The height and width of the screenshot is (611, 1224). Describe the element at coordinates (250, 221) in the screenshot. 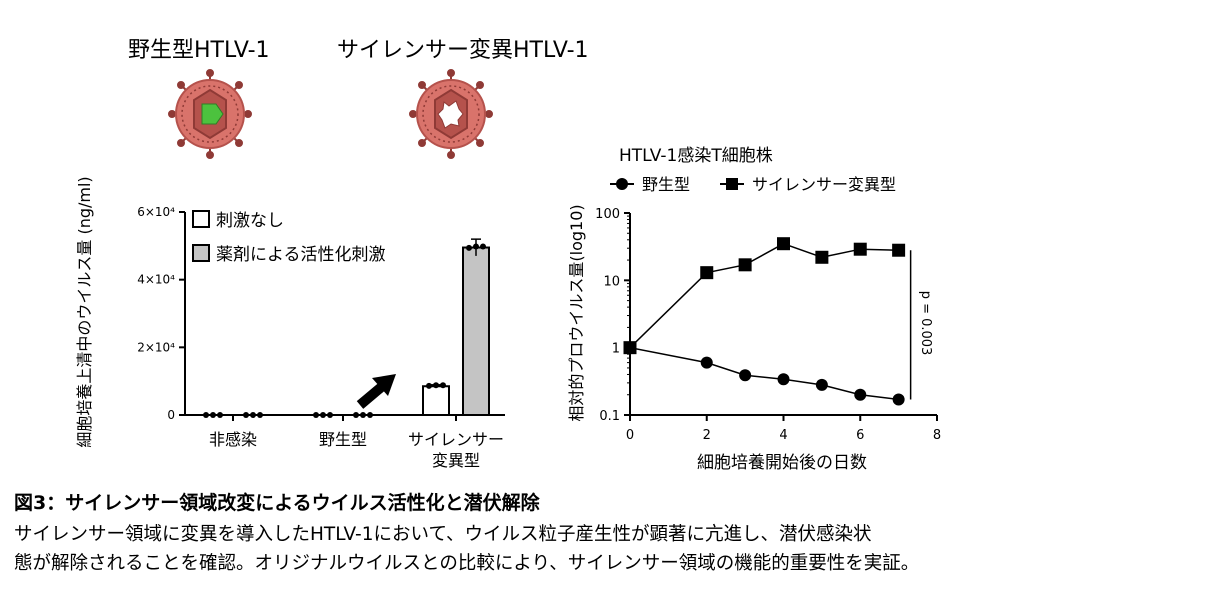

I see `legend-label-no-stim: 刺激なし` at that location.